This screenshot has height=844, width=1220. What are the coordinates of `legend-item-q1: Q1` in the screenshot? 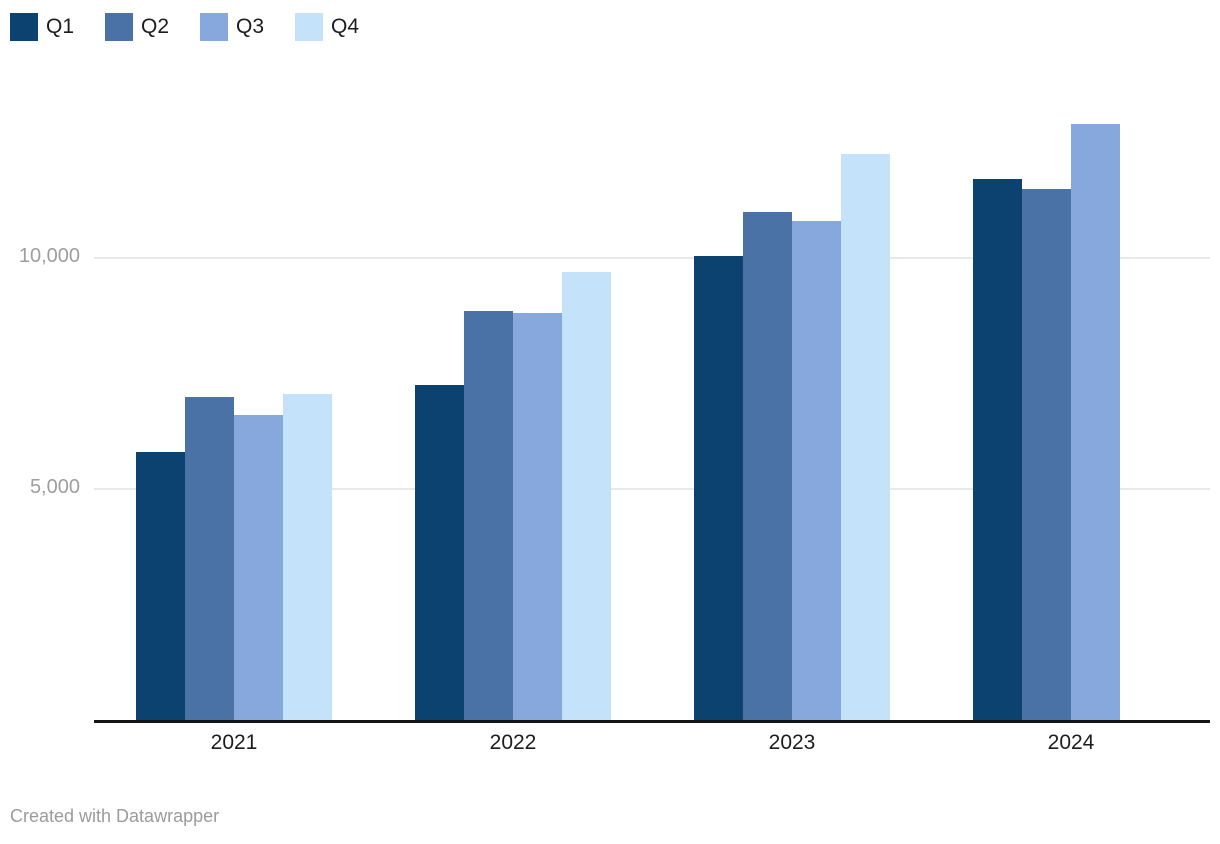 It's located at (42, 27).